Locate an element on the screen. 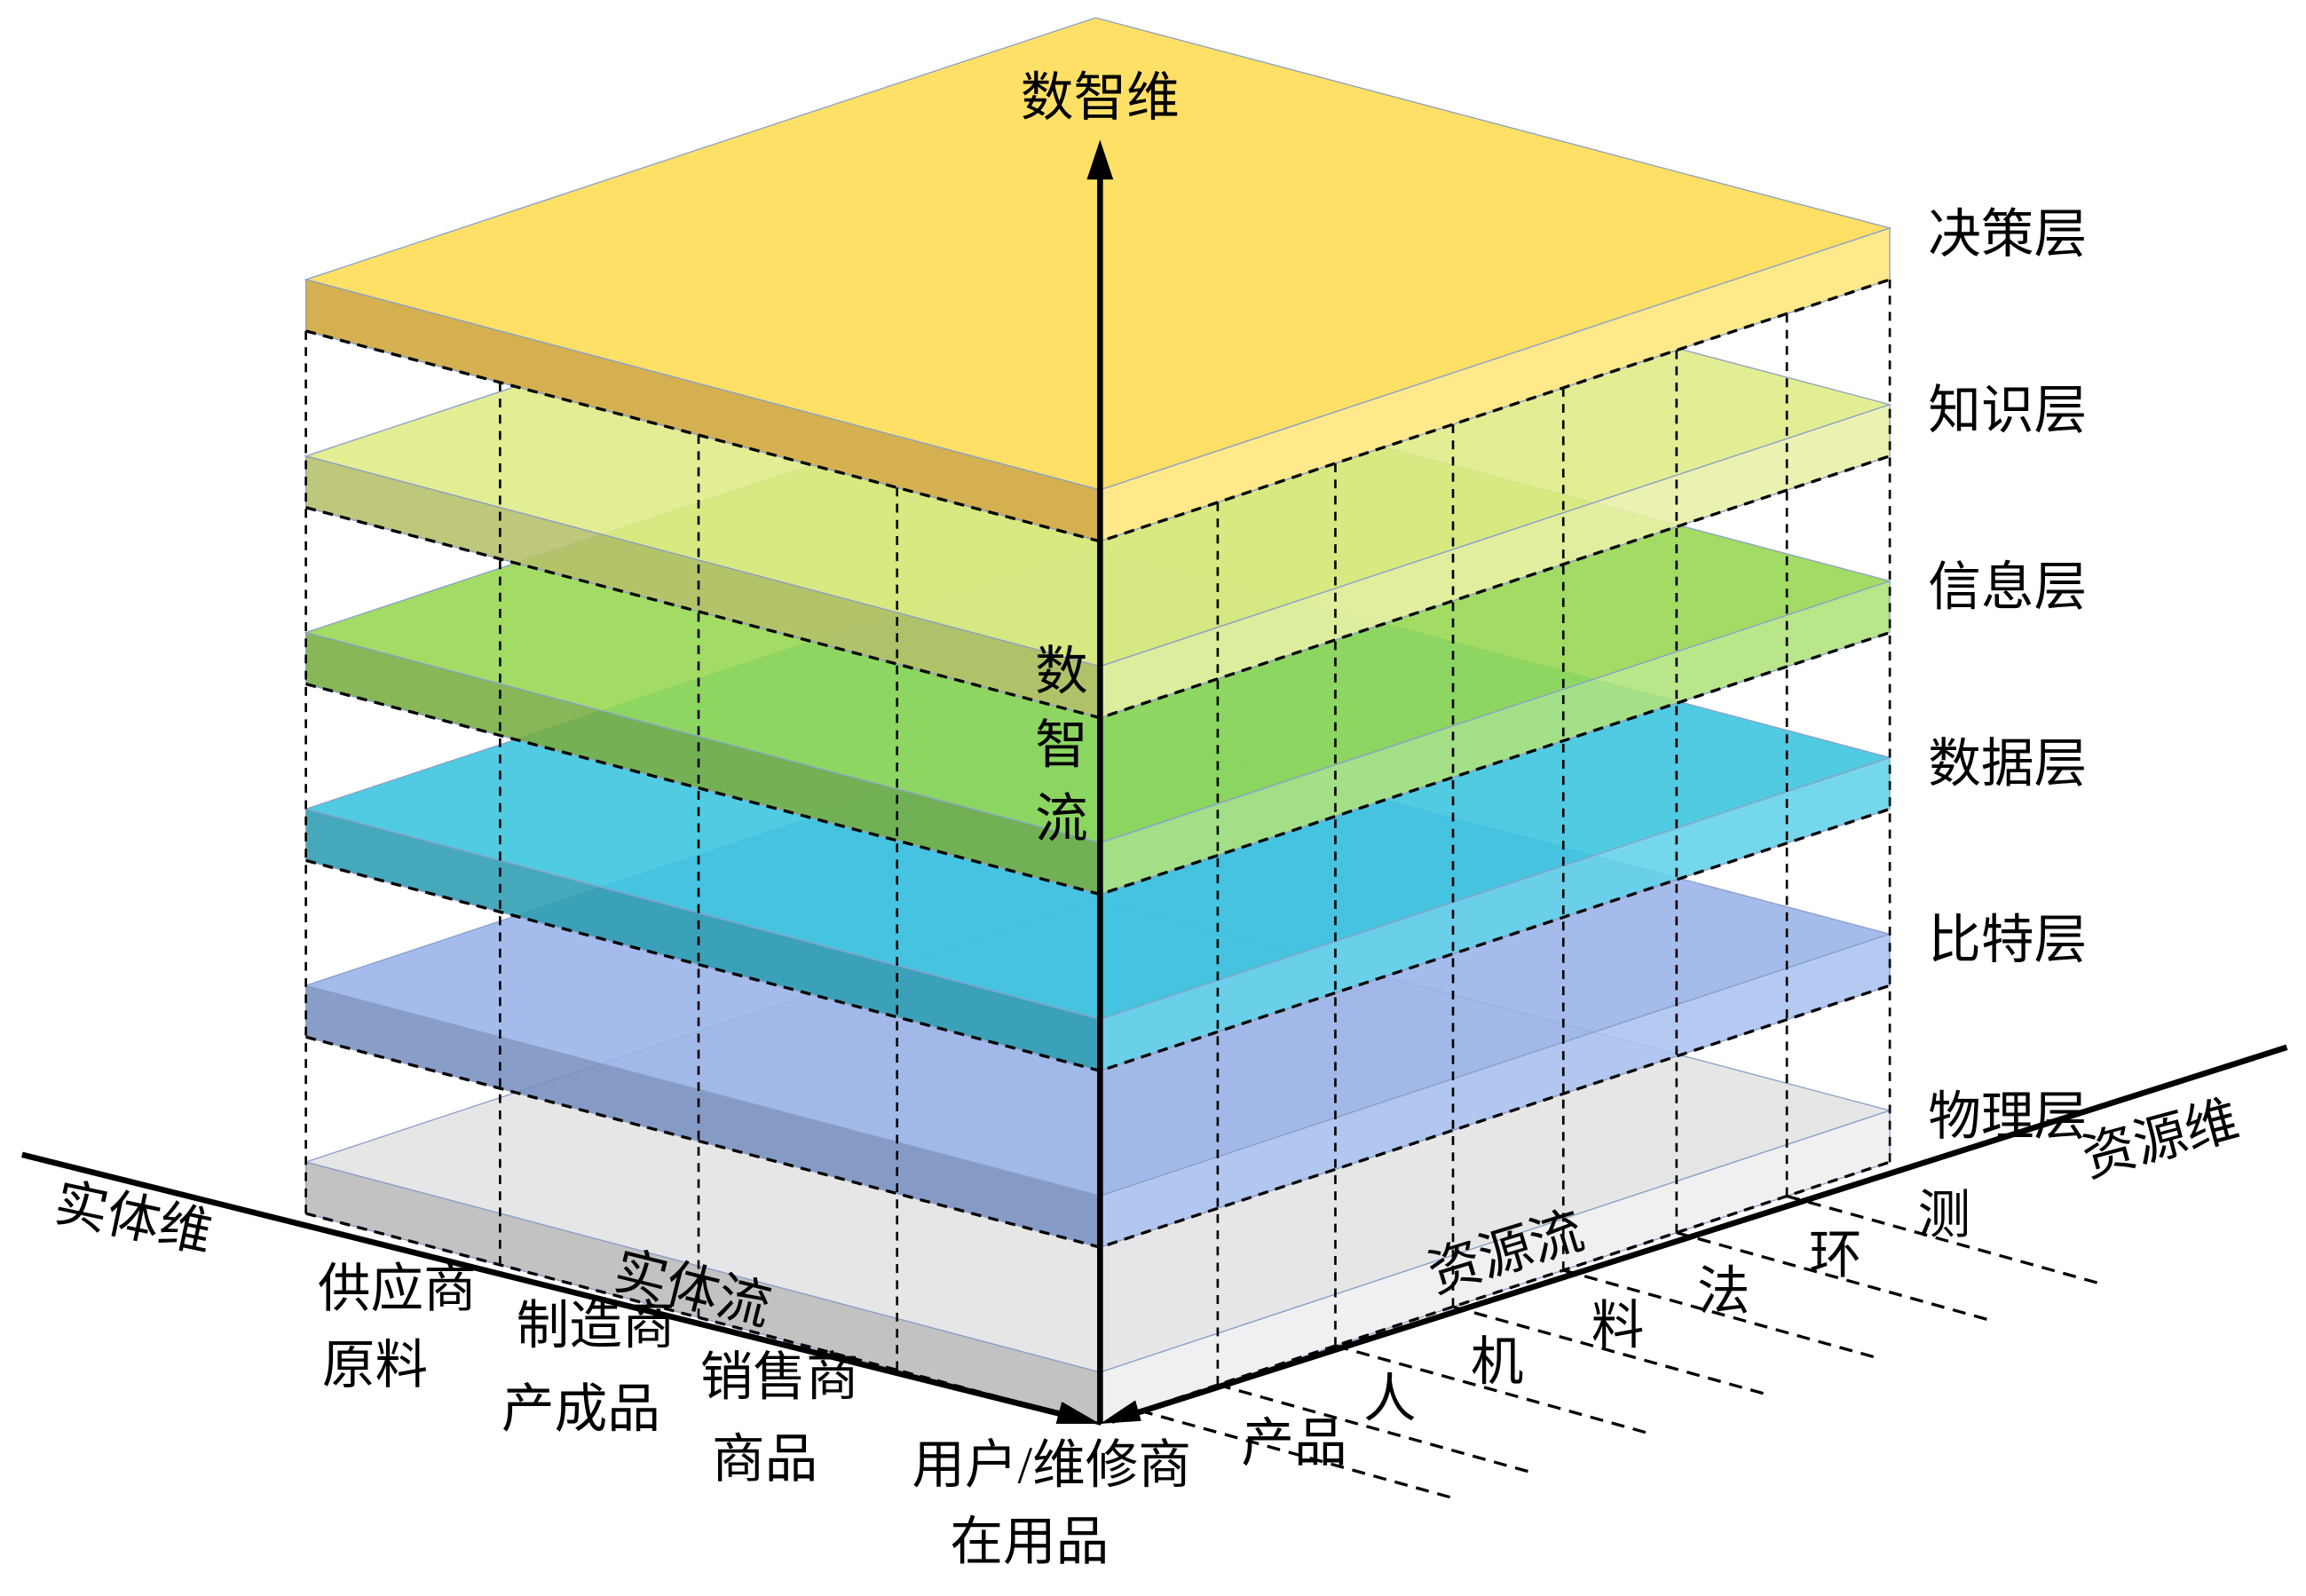 The width and height of the screenshot is (2306, 1596). layer-label: 信息层 is located at coordinates (2007, 587).